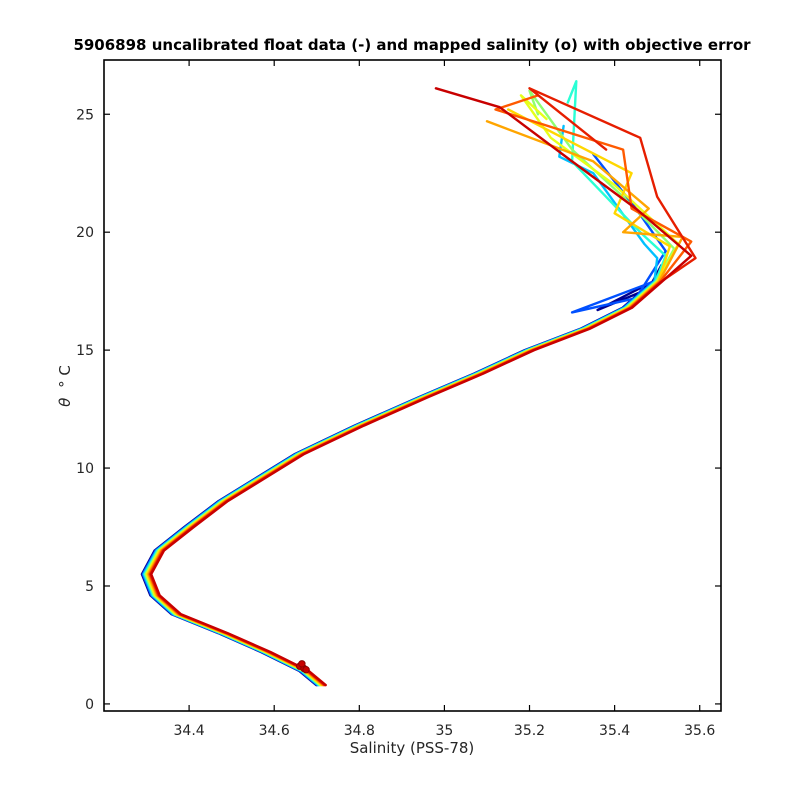  I want to click on y-axis-label: θ ° C, so click(65, 386).